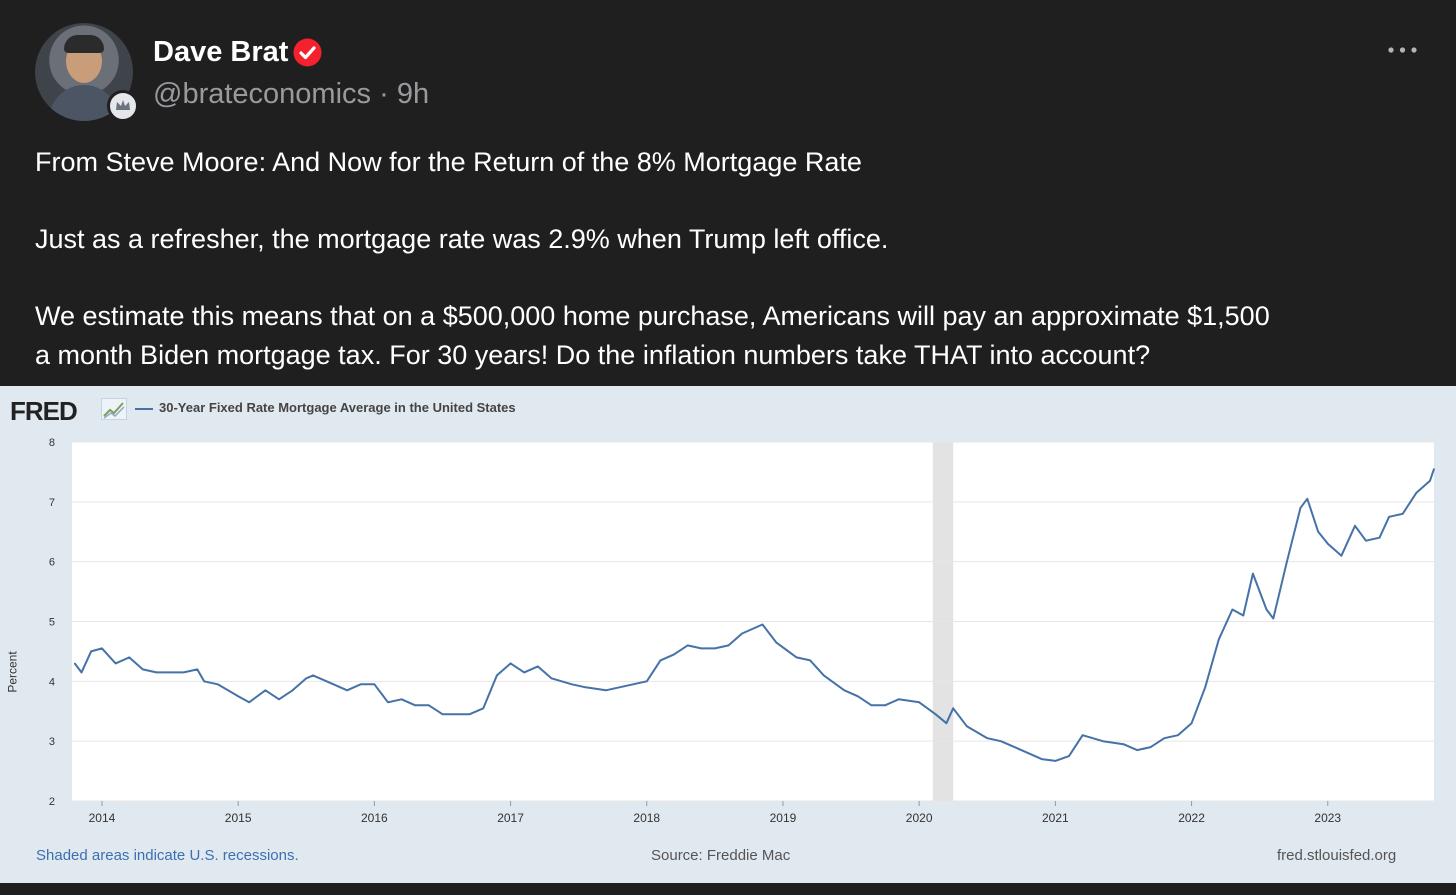 Image resolution: width=1456 pixels, height=895 pixels. What do you see at coordinates (167, 855) in the screenshot?
I see `recession-note: Shaded areas indicate U.S. recessions.` at bounding box center [167, 855].